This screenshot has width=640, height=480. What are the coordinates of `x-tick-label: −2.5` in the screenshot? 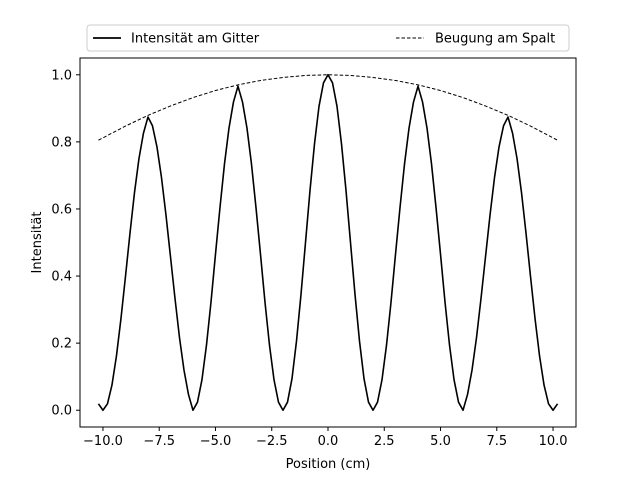 It's located at (272, 441).